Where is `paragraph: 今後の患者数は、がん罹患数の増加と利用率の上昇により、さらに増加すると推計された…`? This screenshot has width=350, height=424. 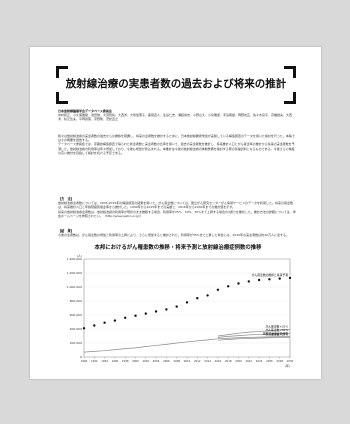
paragraph: 今後の患者数は、がん罹患数の増加と利用率の上昇により、さらに増加すると推計された… is located at coordinates (173, 235).